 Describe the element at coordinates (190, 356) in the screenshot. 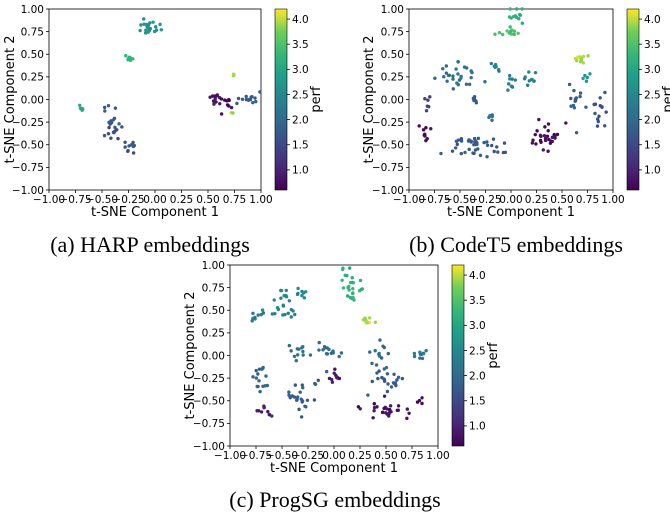

I see `y-axis-label: t-SNE Component 2` at that location.